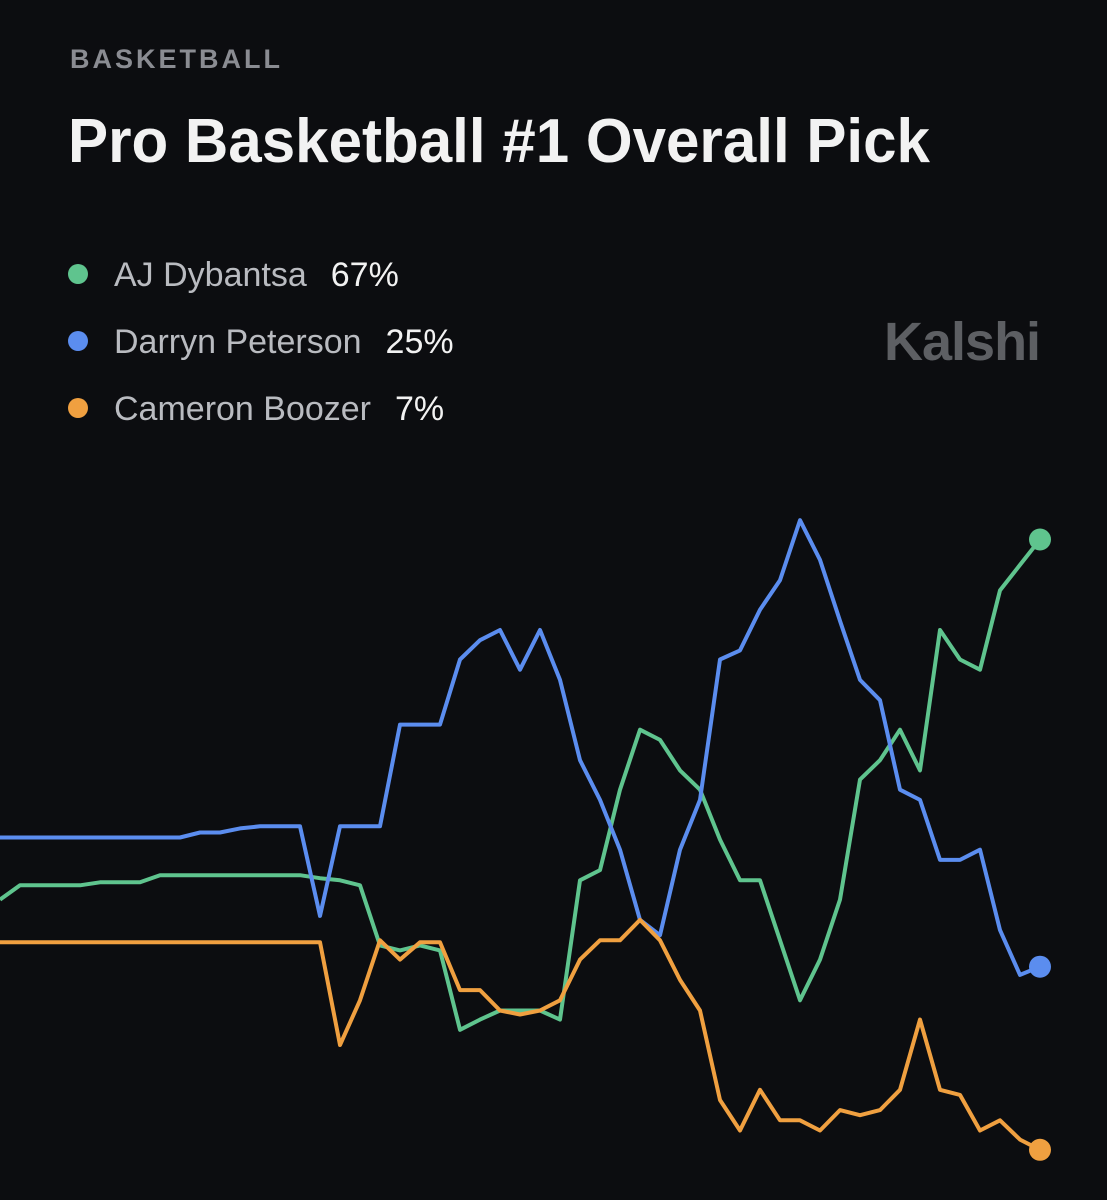 The width and height of the screenshot is (1107, 1200). I want to click on brand-logo: Kalshi, so click(962, 342).